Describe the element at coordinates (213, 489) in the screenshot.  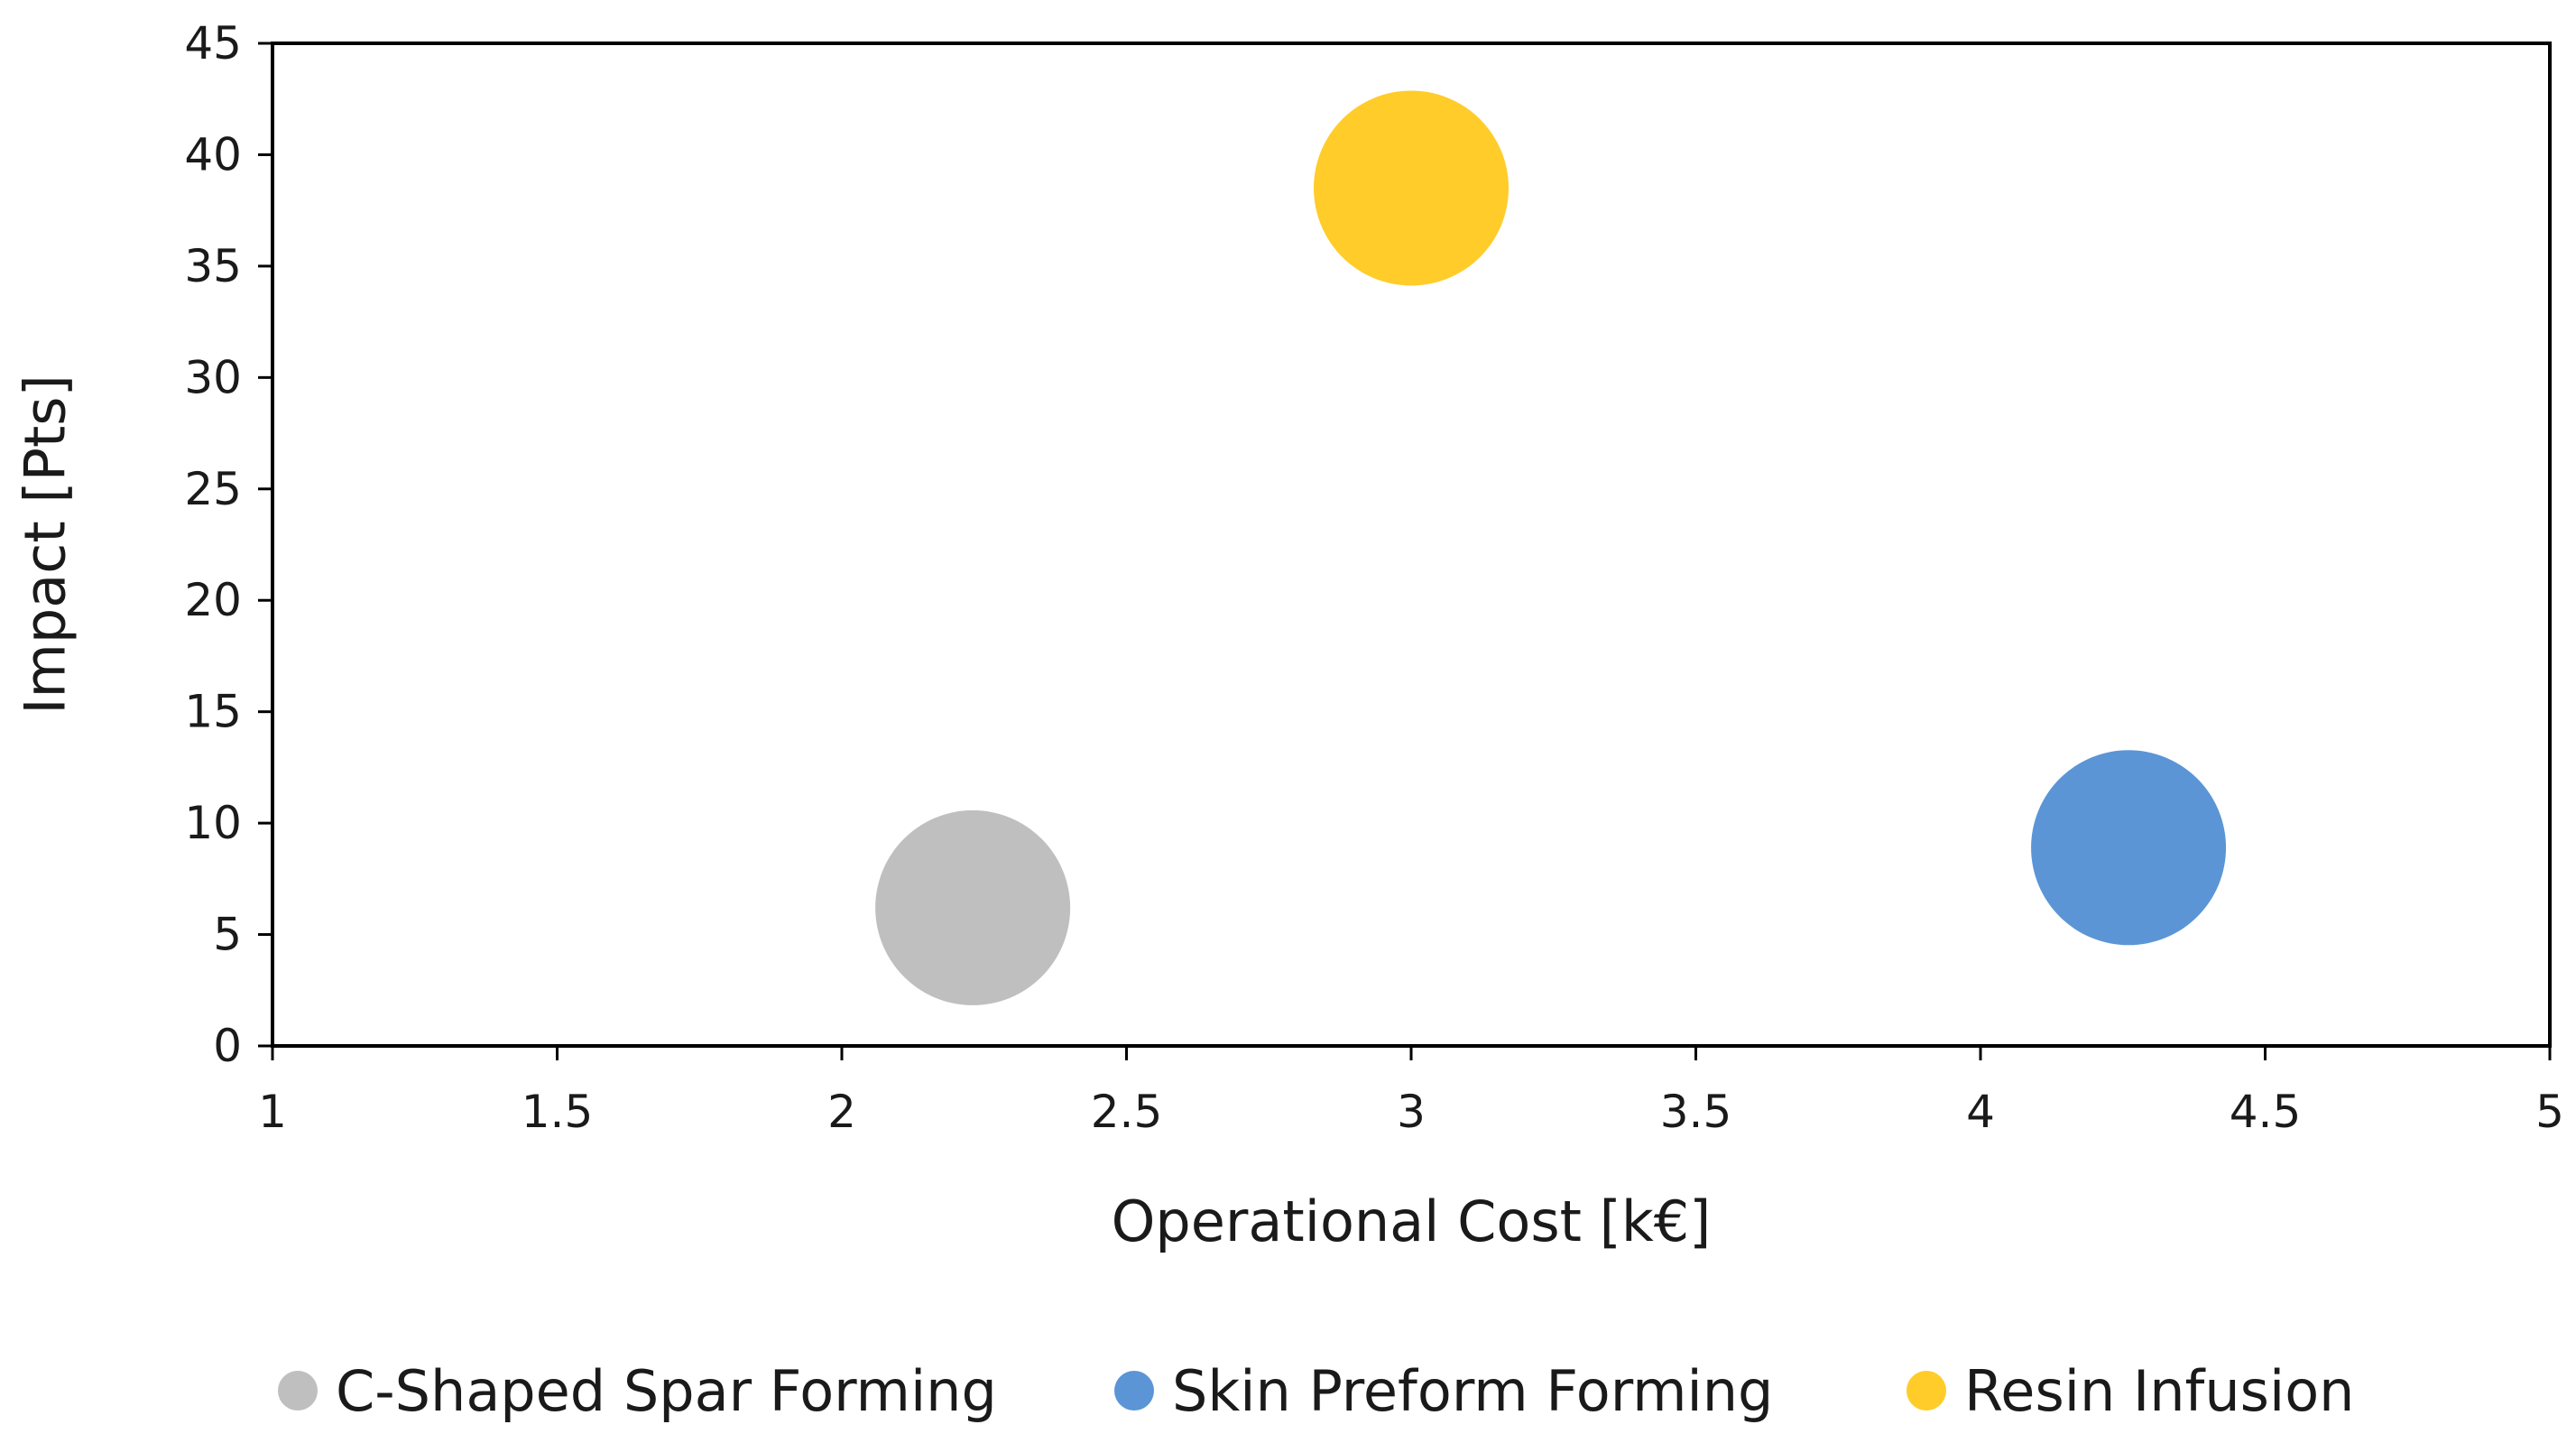
I see `y-tick-label: 25` at that location.